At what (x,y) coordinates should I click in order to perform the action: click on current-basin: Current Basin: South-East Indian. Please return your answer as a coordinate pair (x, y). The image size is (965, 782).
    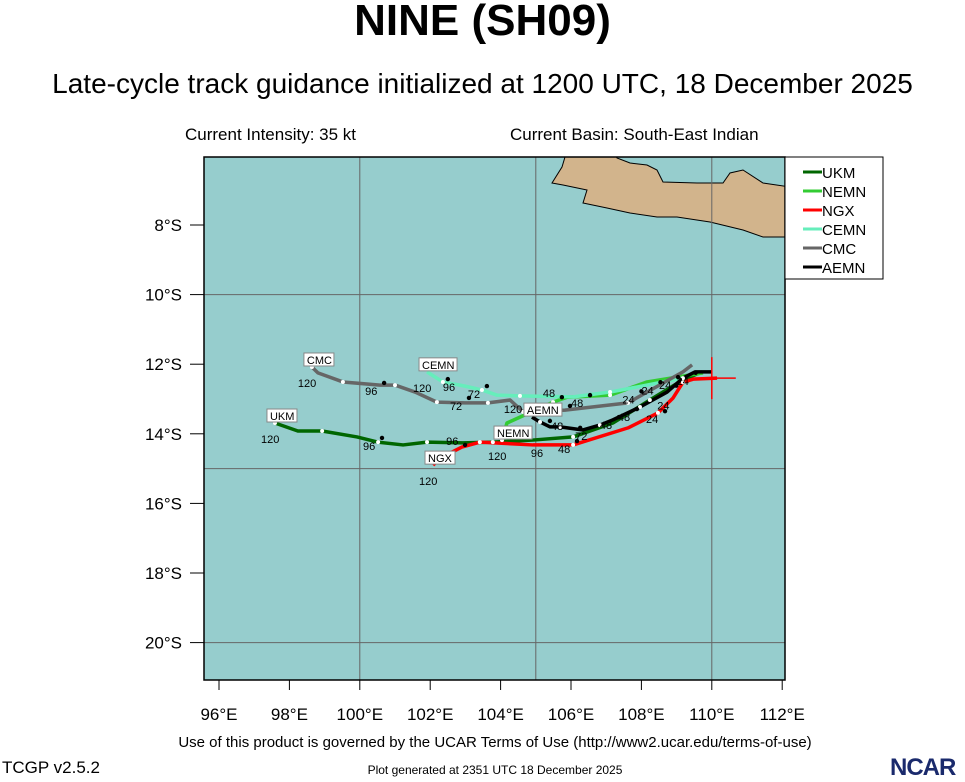
    Looking at the image, I should click on (634, 134).